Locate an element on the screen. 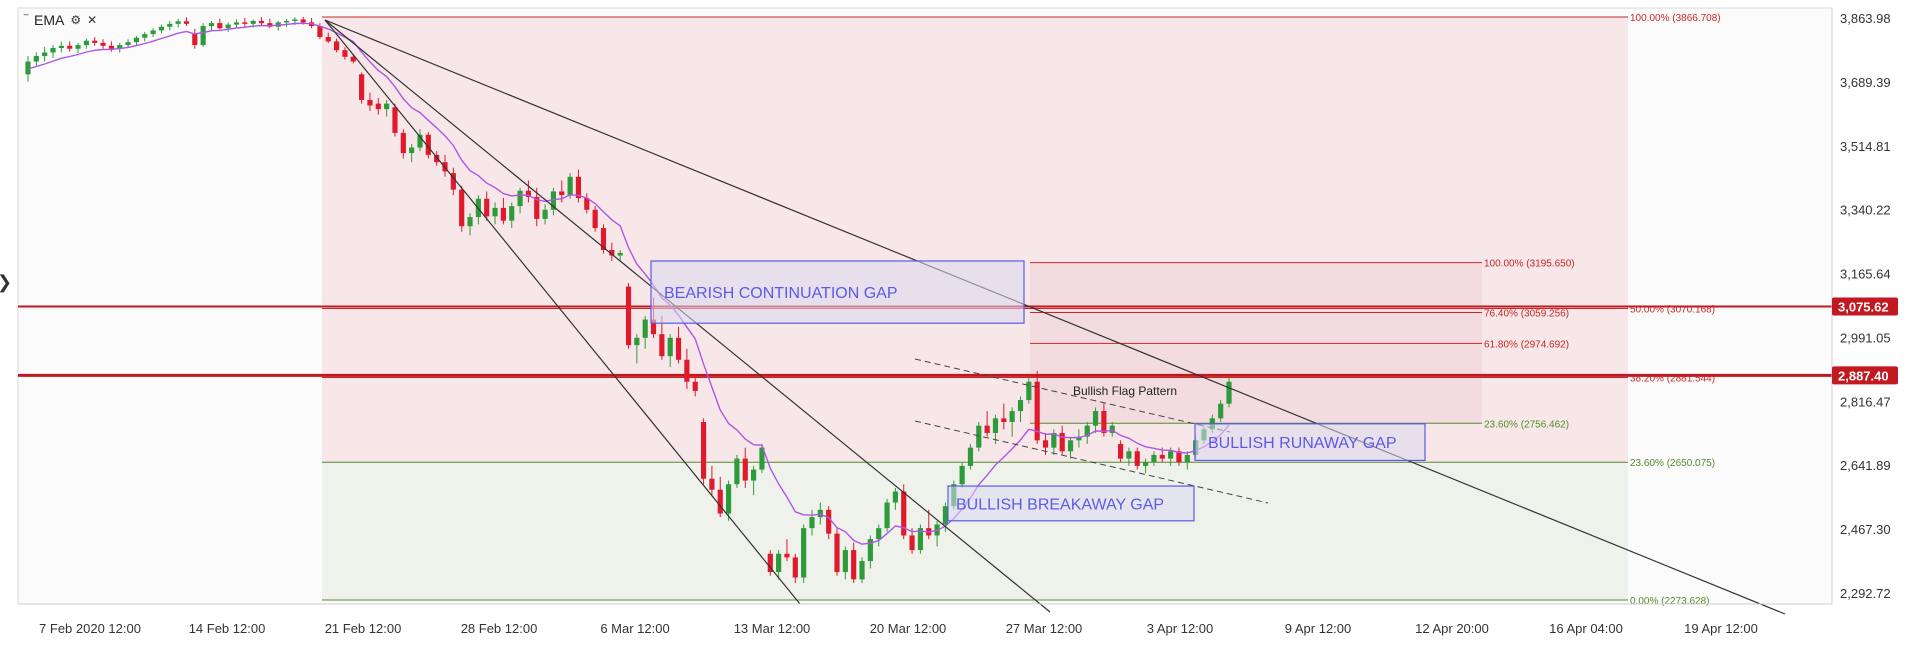  chevron-right-icon: ❯ is located at coordinates (6, 282).